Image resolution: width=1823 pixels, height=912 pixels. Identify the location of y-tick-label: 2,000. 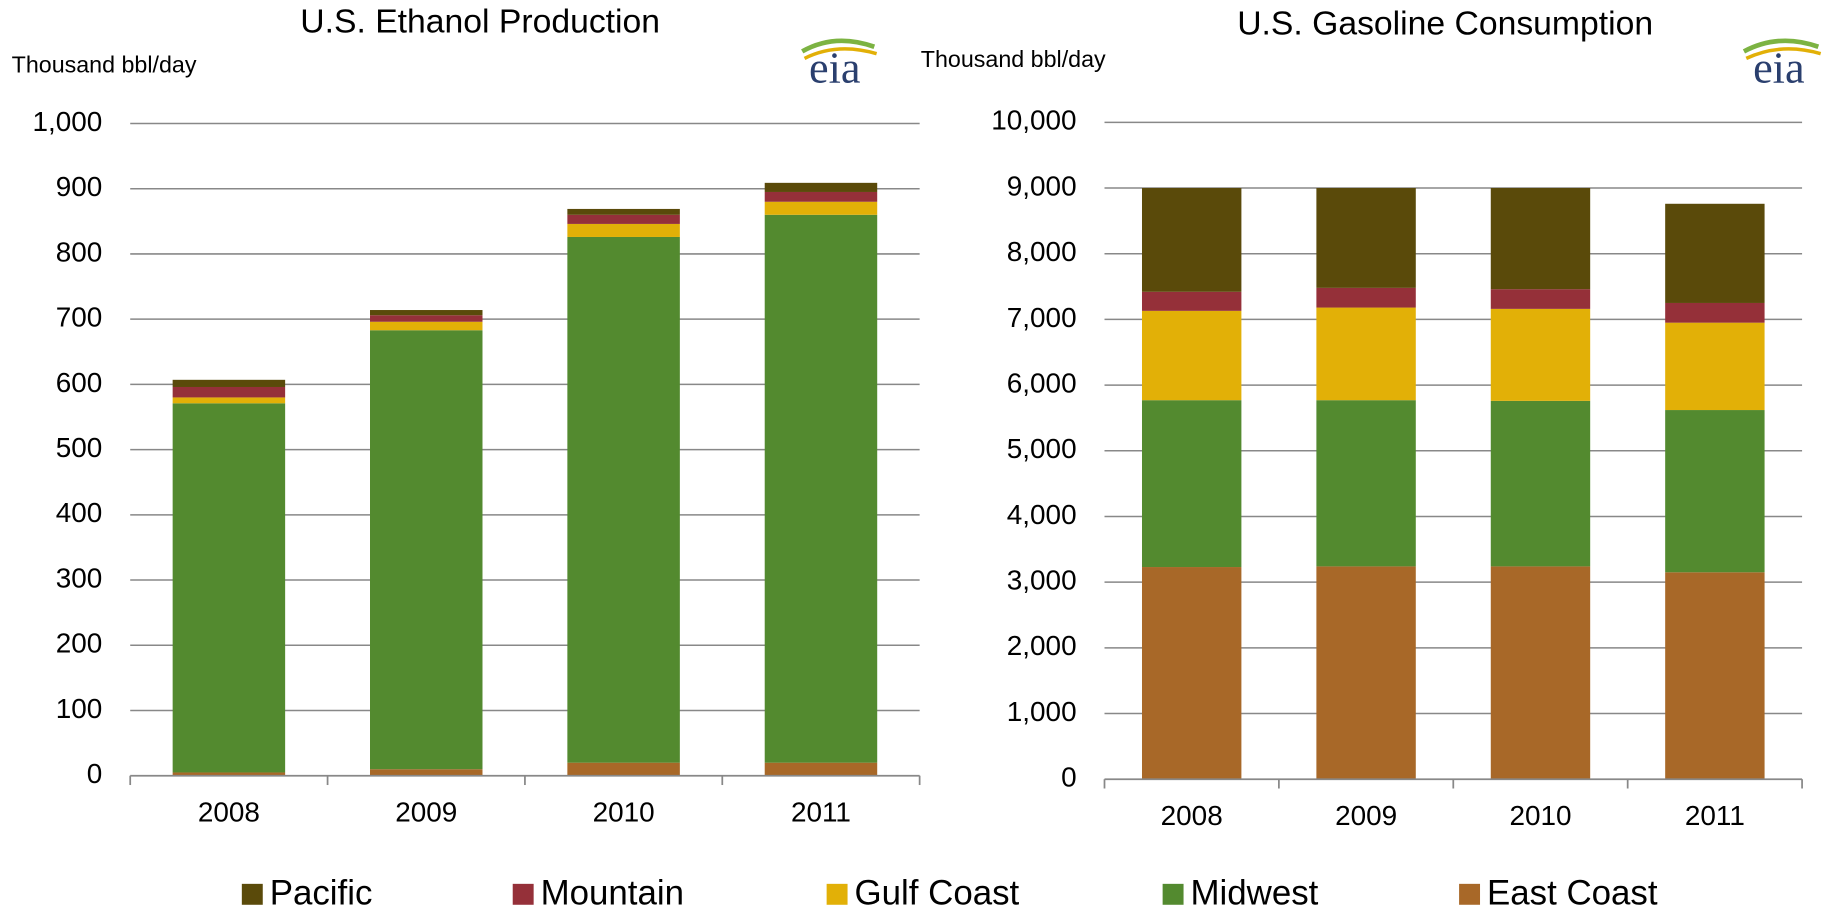
(1042, 645).